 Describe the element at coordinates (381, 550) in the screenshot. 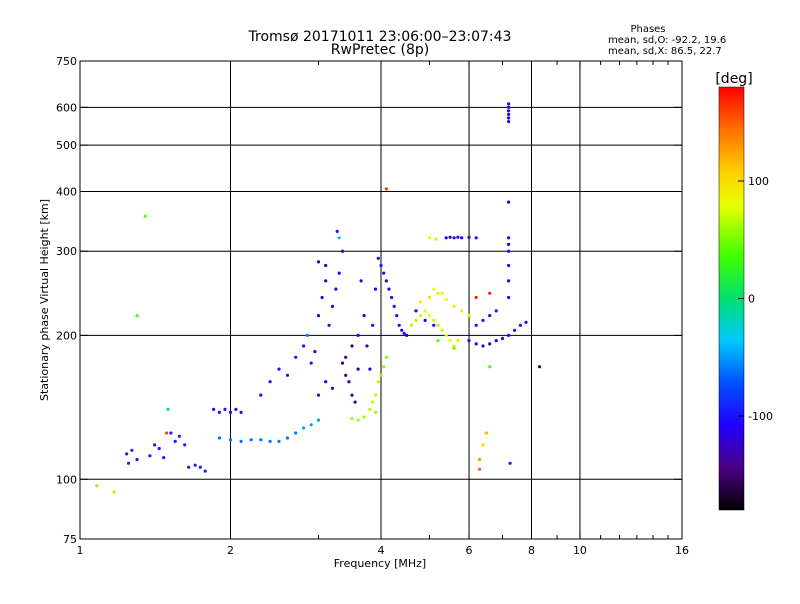

I see `x-tick-label: 4` at that location.